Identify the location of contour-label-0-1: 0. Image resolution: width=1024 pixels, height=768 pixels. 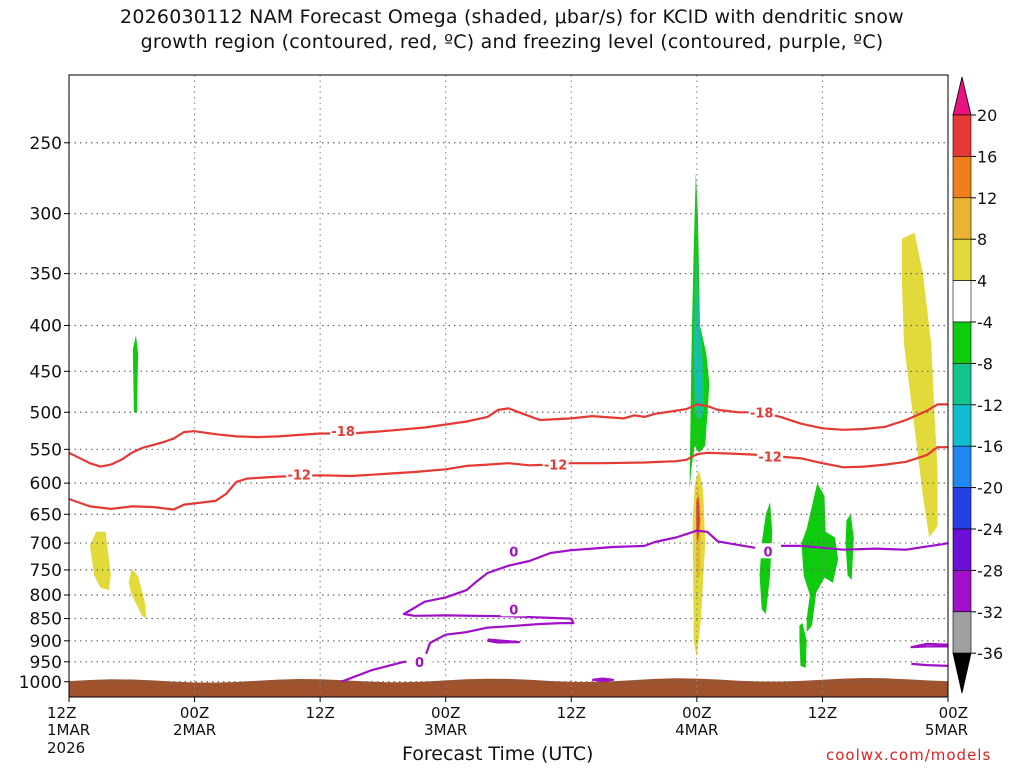
(513, 610).